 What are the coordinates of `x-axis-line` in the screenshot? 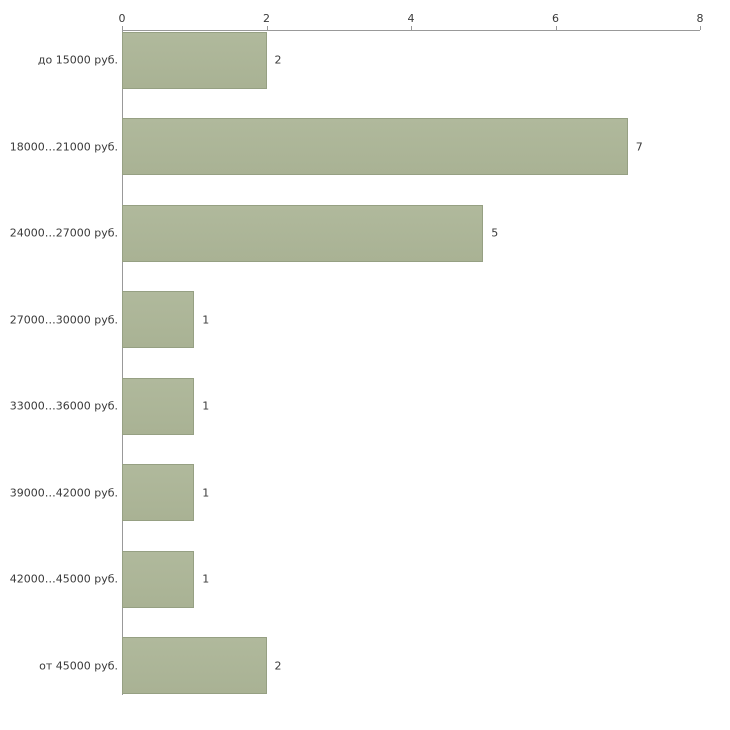 It's located at (411, 30).